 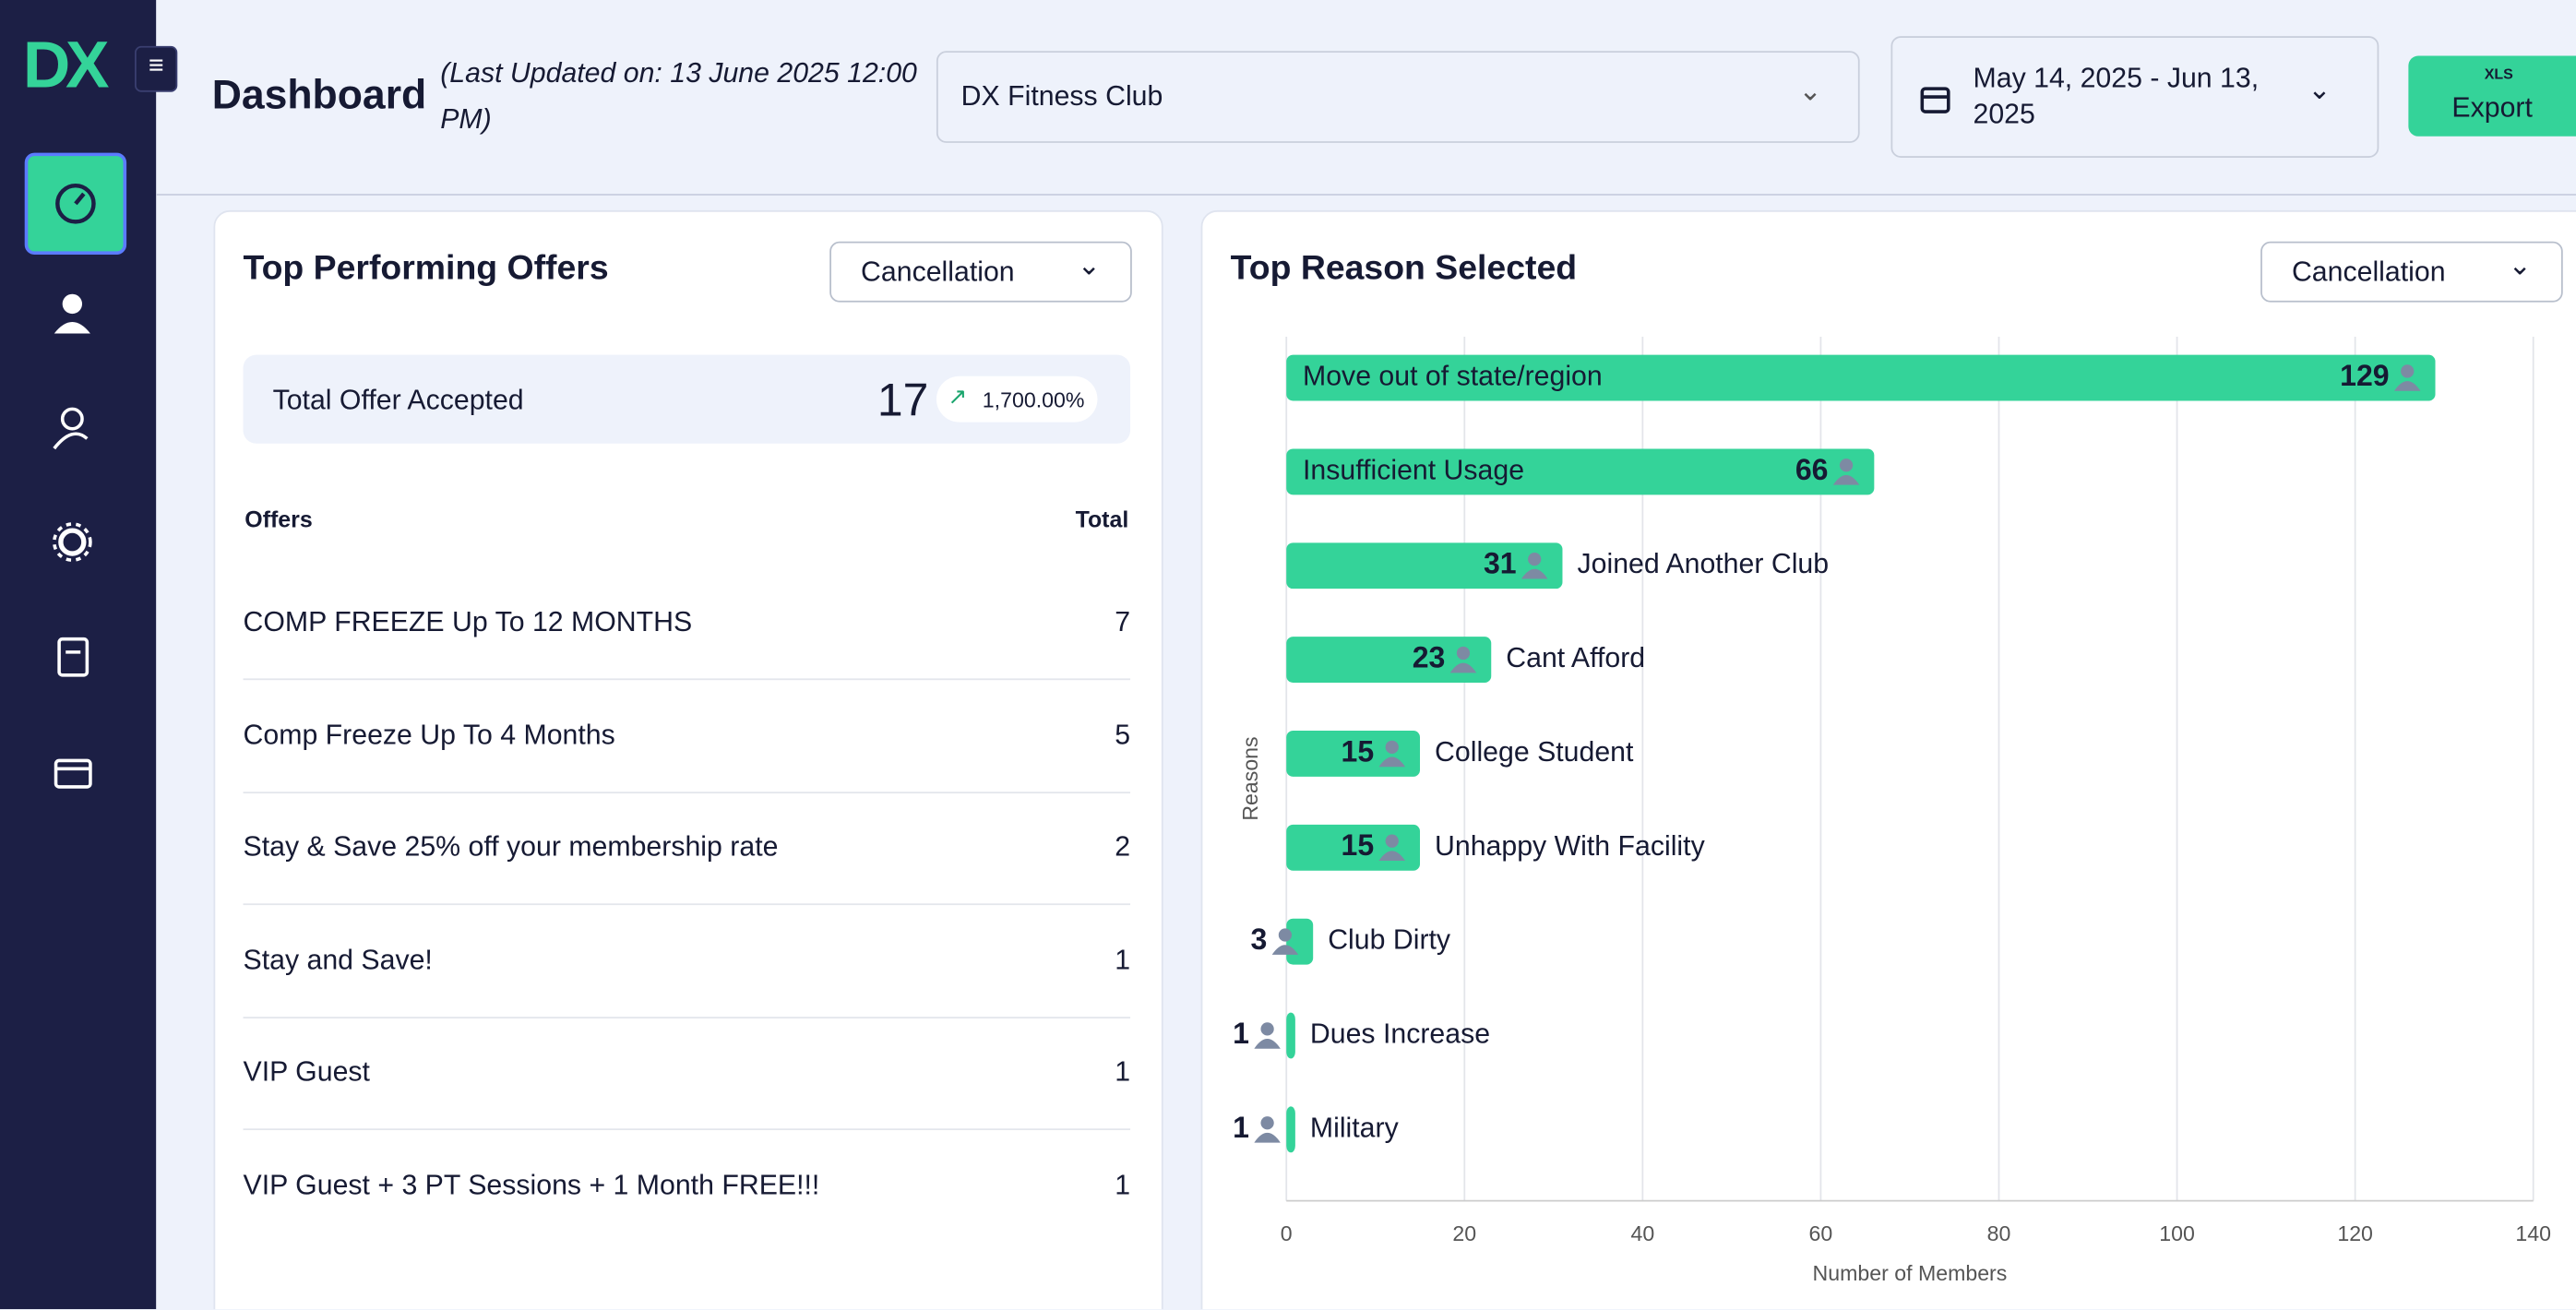 I want to click on reasons-title: Top Reason Selected, so click(x=1404, y=268).